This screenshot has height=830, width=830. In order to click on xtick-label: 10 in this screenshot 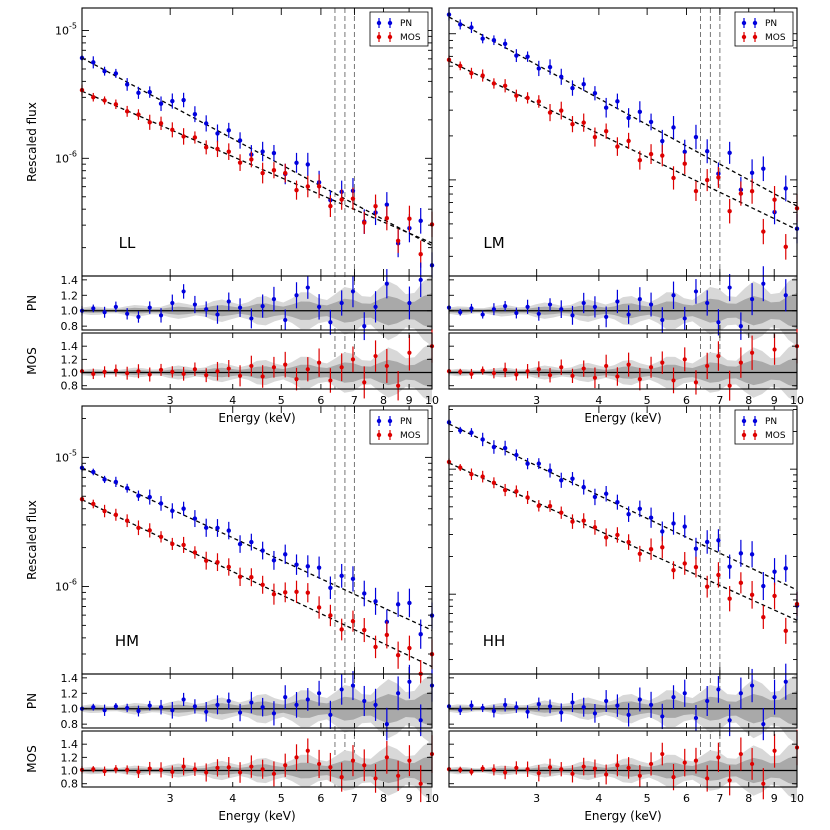, I will do `click(797, 798)`.